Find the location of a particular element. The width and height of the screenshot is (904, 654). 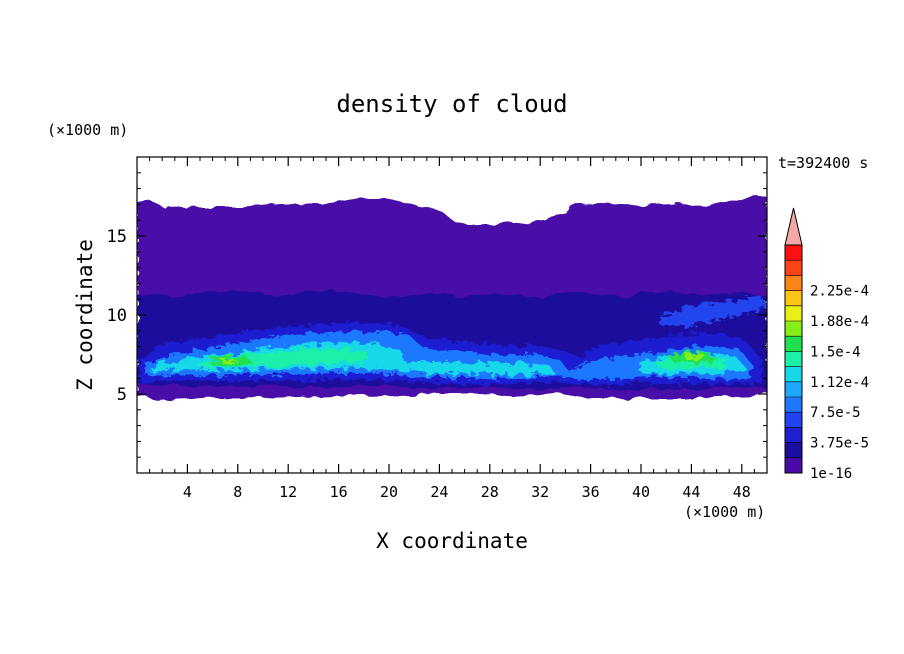

chart-title: density of cloud is located at coordinates (451, 104).